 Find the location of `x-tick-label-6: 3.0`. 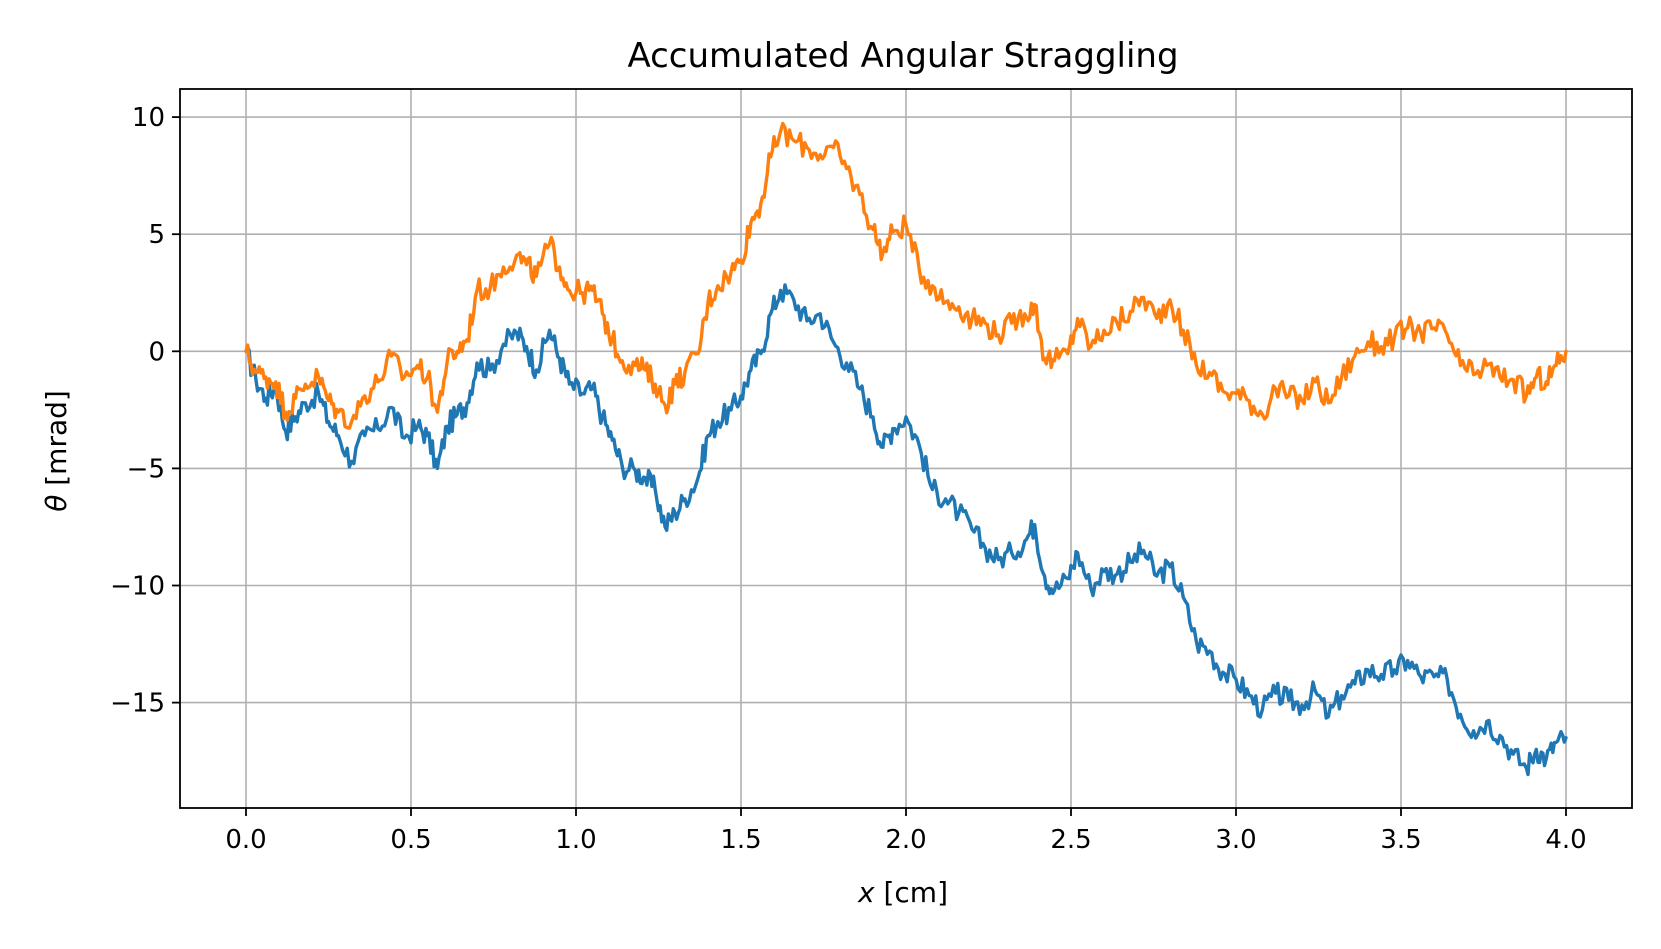

x-tick-label-6: 3.0 is located at coordinates (1235, 840).